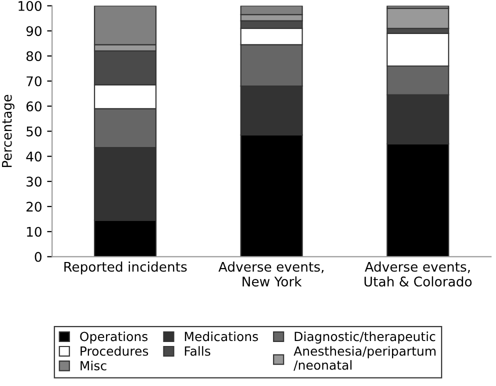 The width and height of the screenshot is (496, 386). Describe the element at coordinates (34, 131) in the screenshot. I see `y-tick-label: 50` at that location.